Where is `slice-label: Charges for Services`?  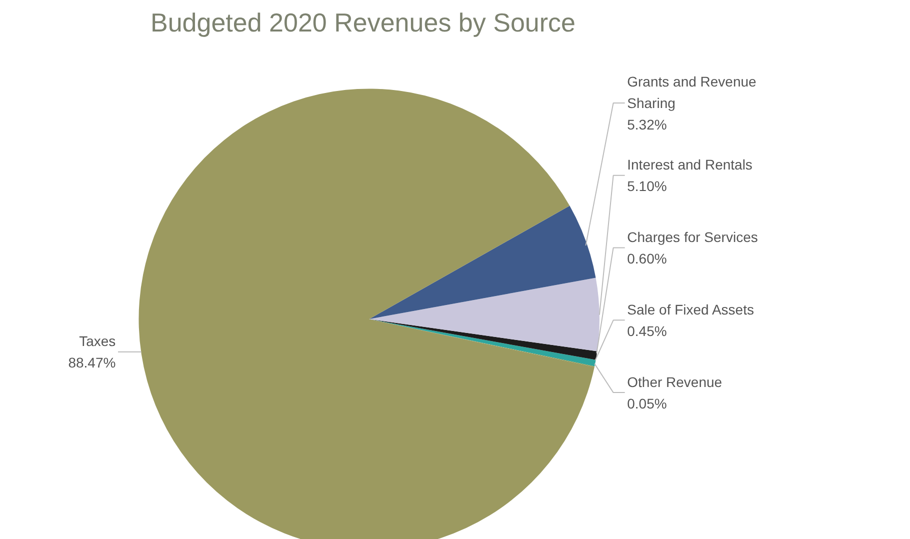 slice-label: Charges for Services is located at coordinates (692, 236).